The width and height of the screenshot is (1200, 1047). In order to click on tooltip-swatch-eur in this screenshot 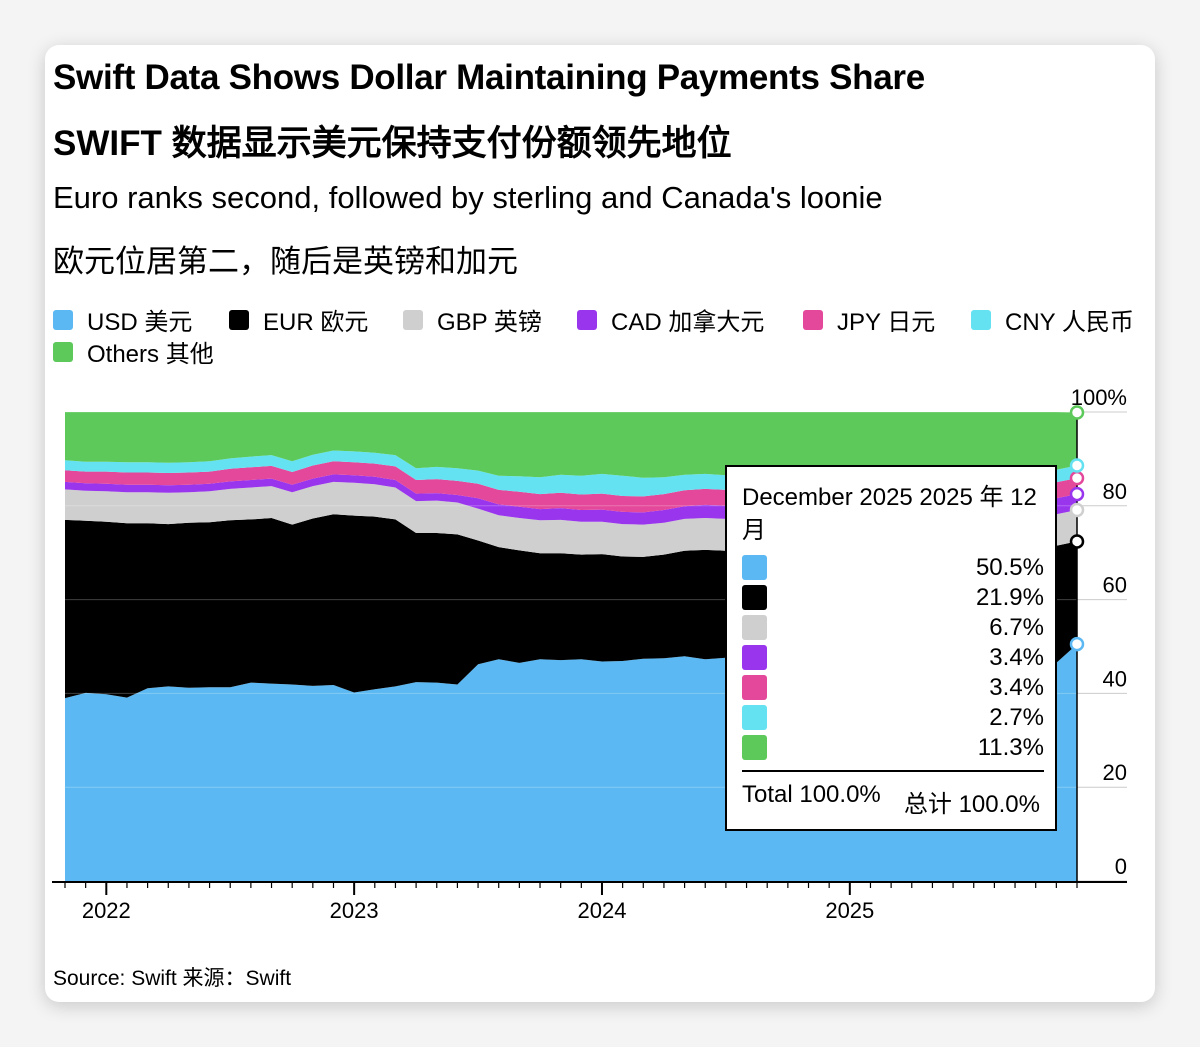, I will do `click(754, 597)`.